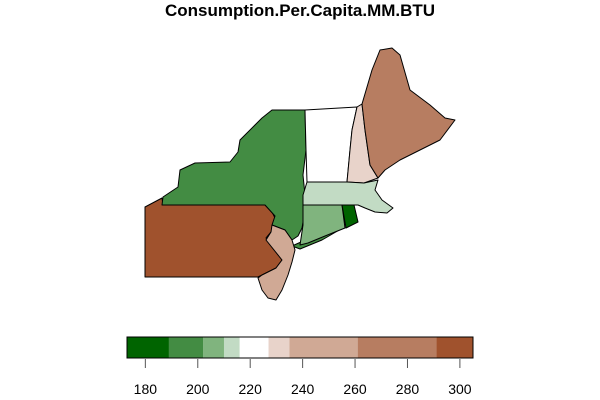  Describe the element at coordinates (198, 389) in the screenshot. I see `legend-tick-label: 200` at that location.